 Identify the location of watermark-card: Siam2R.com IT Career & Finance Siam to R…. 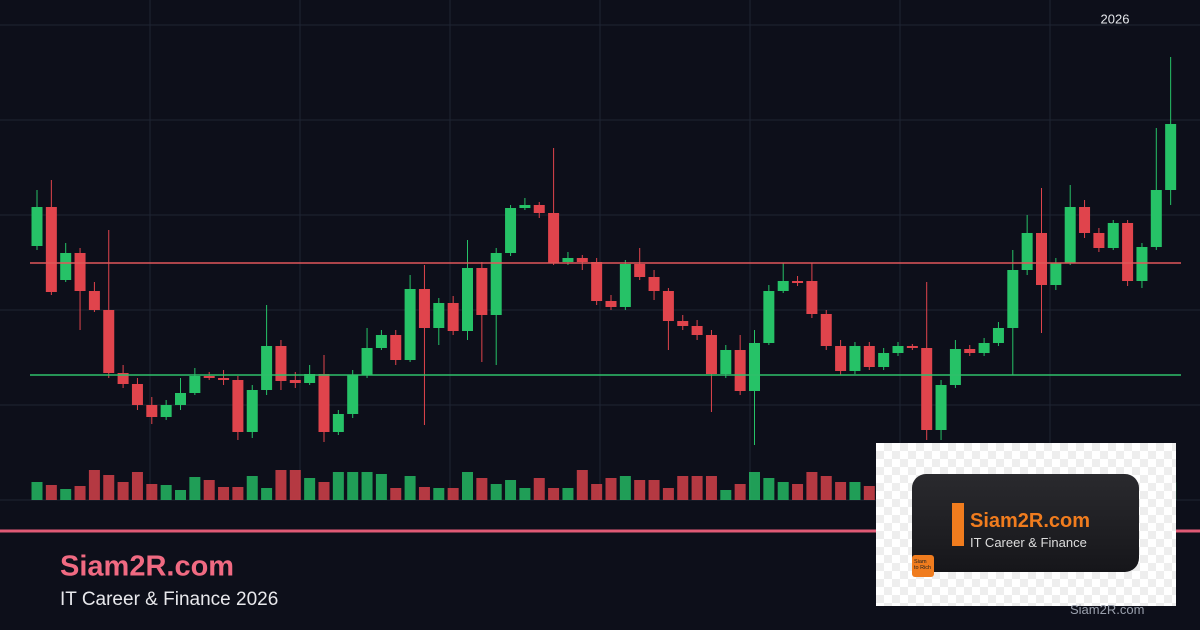
(1025, 525).